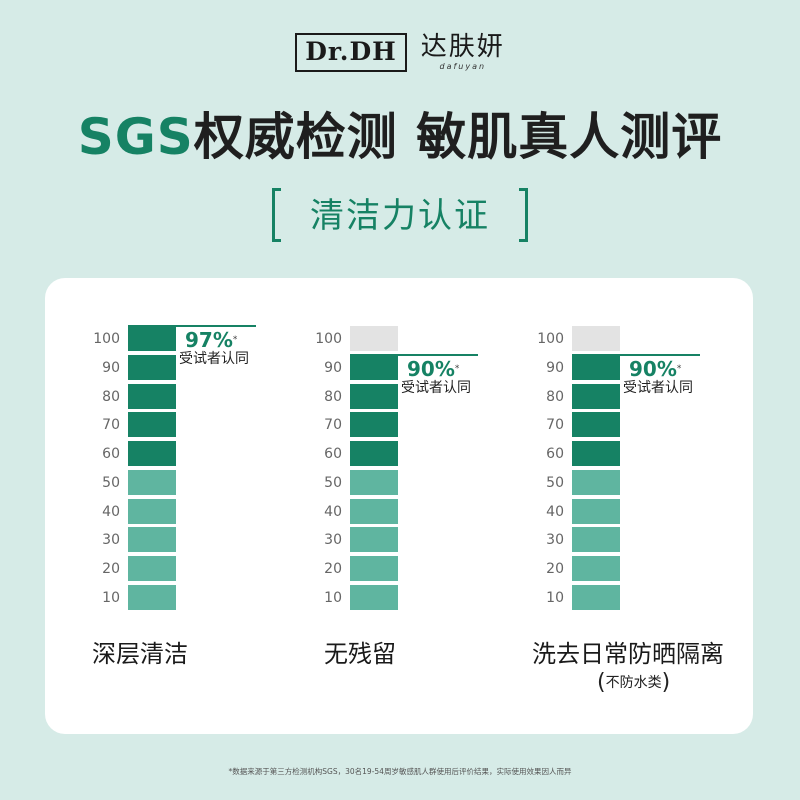  I want to click on logo-en: Dr.DH, so click(351, 52).